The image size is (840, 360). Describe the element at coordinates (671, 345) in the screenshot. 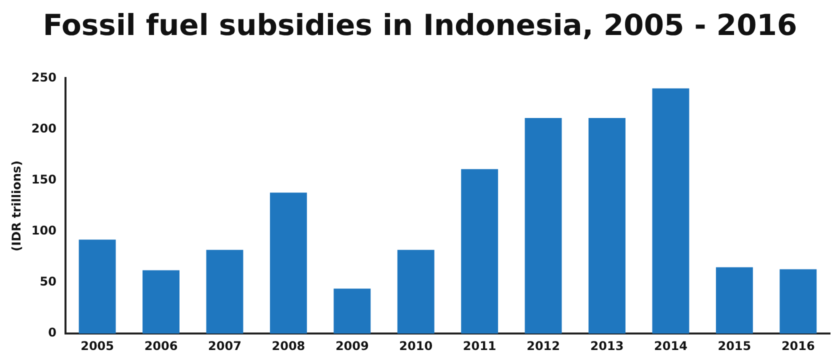

I see `x-tick-label: 2014` at that location.